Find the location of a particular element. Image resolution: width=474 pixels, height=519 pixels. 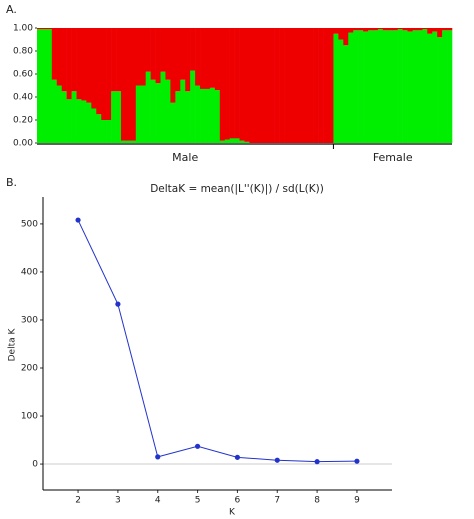

x-tick-label: 5 is located at coordinates (198, 501).